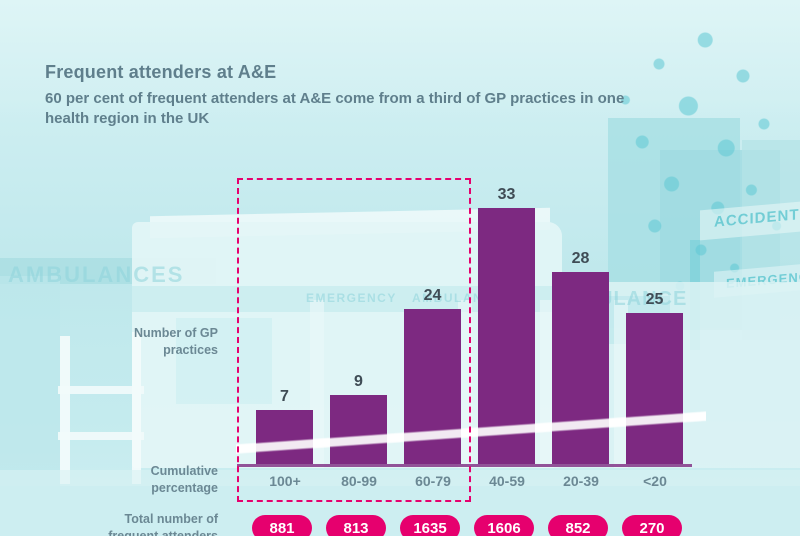  Describe the element at coordinates (163, 524) in the screenshot. I see `pill-row-label: Total number of frequent attenders` at that location.